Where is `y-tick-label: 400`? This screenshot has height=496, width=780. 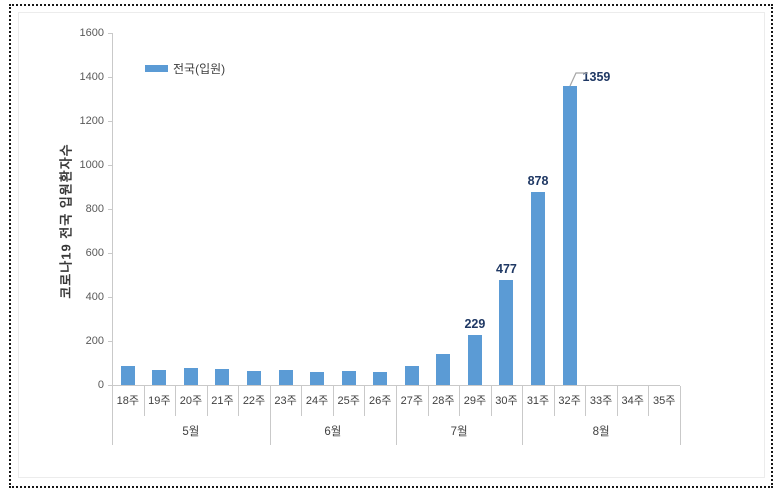
y-tick-label: 400 is located at coordinates (94, 297).